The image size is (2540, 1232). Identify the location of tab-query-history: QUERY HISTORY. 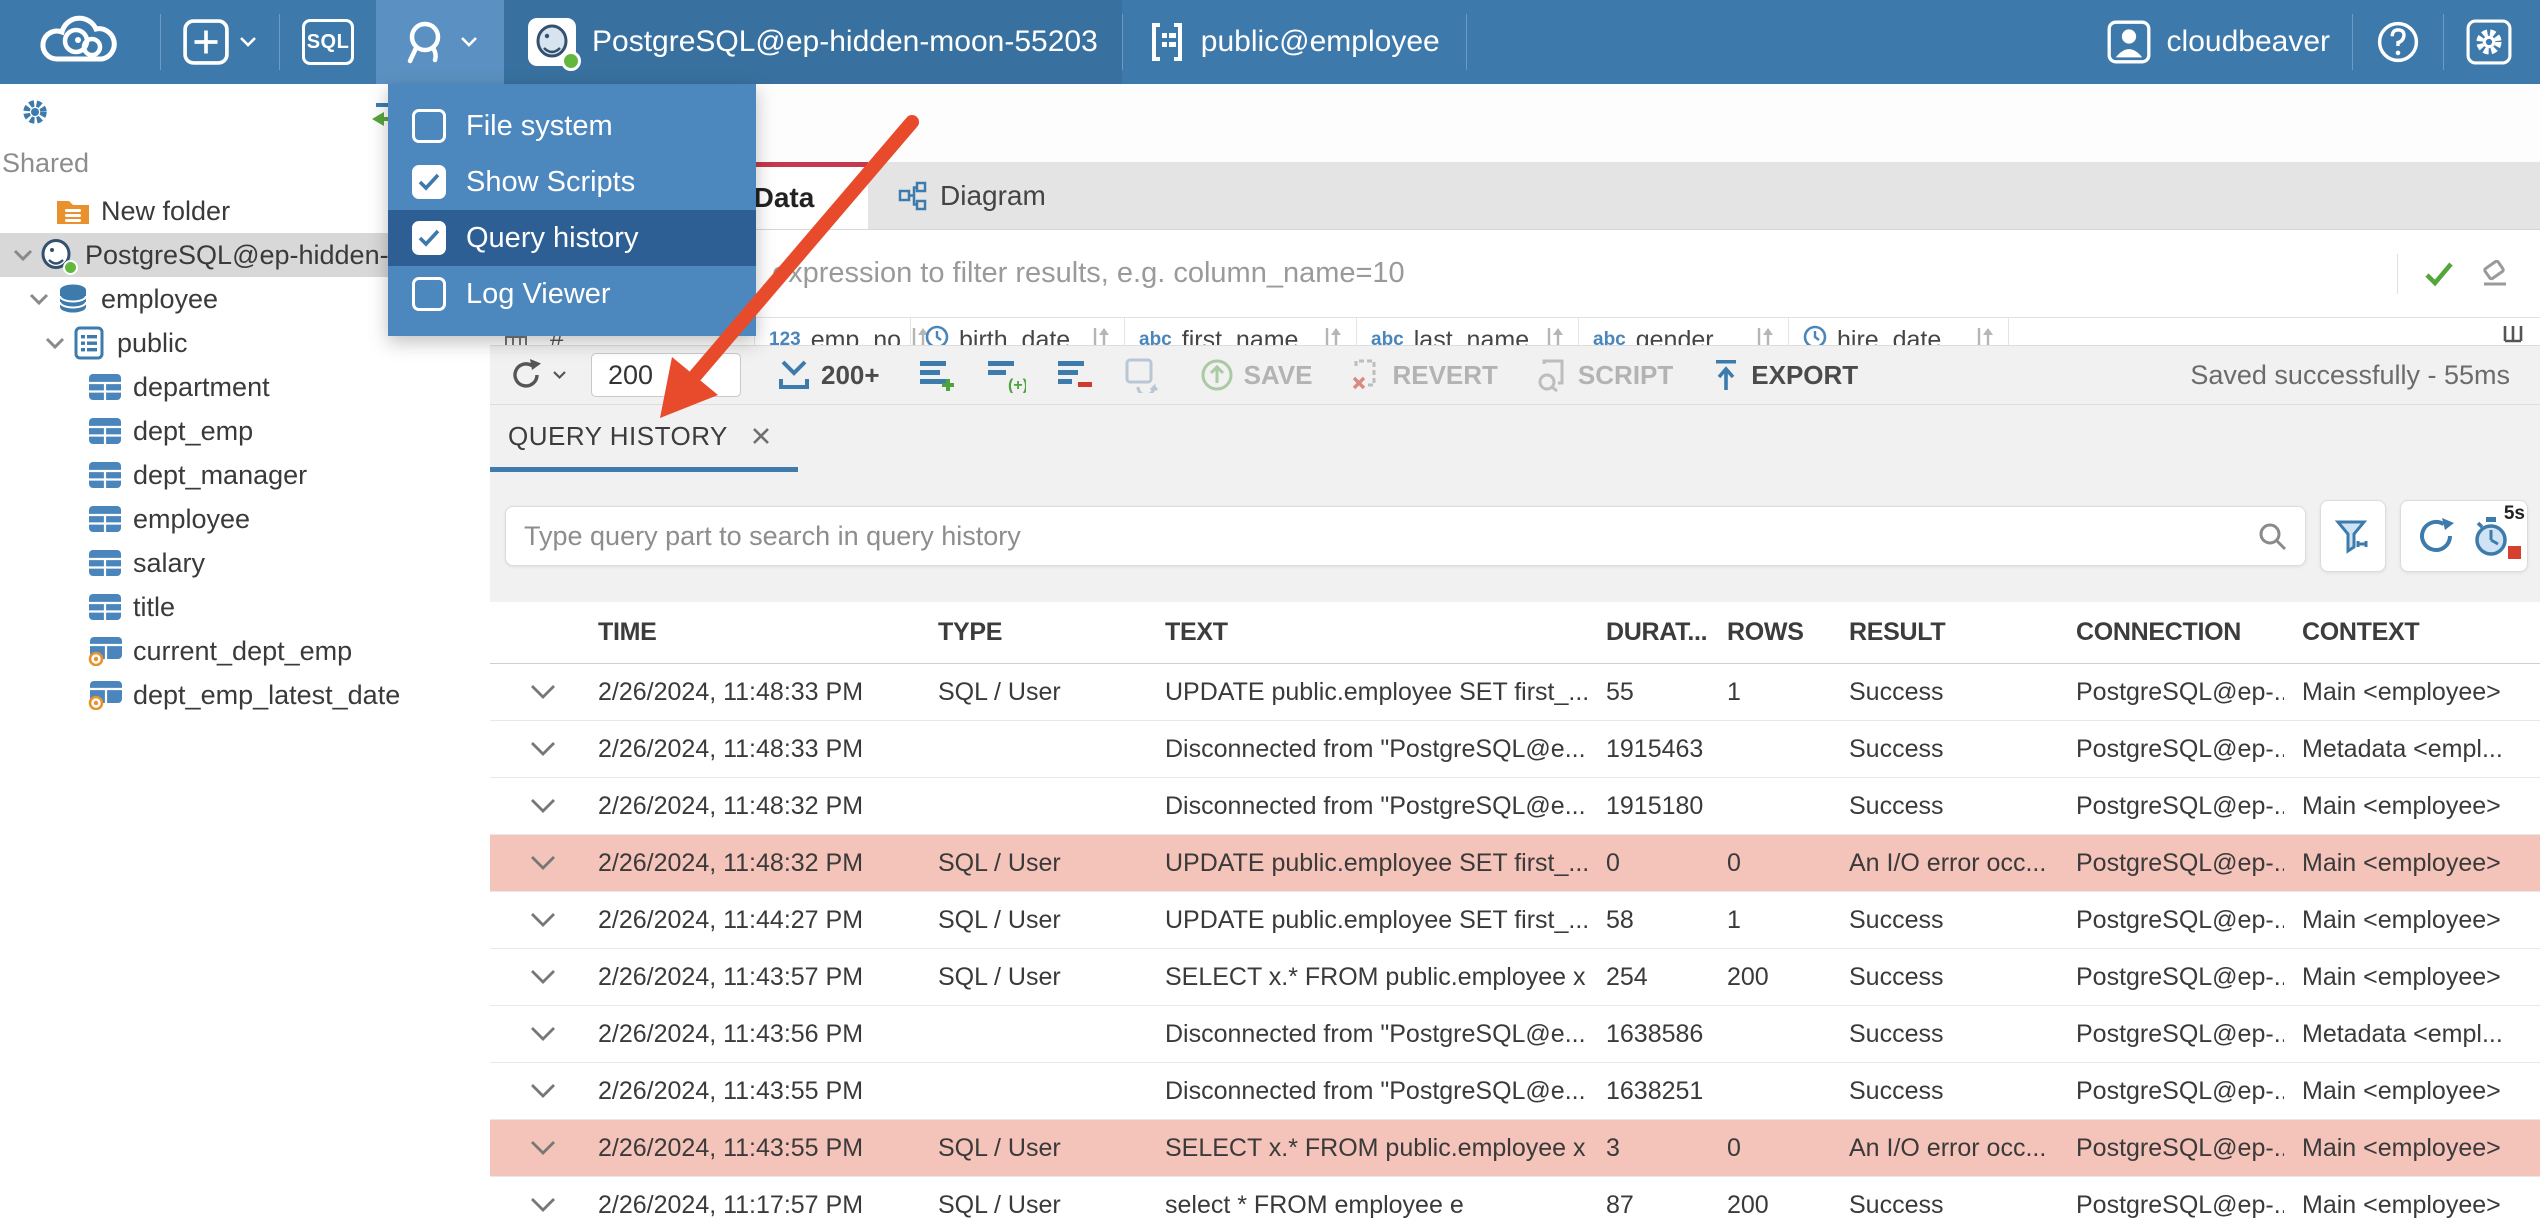
(644, 438).